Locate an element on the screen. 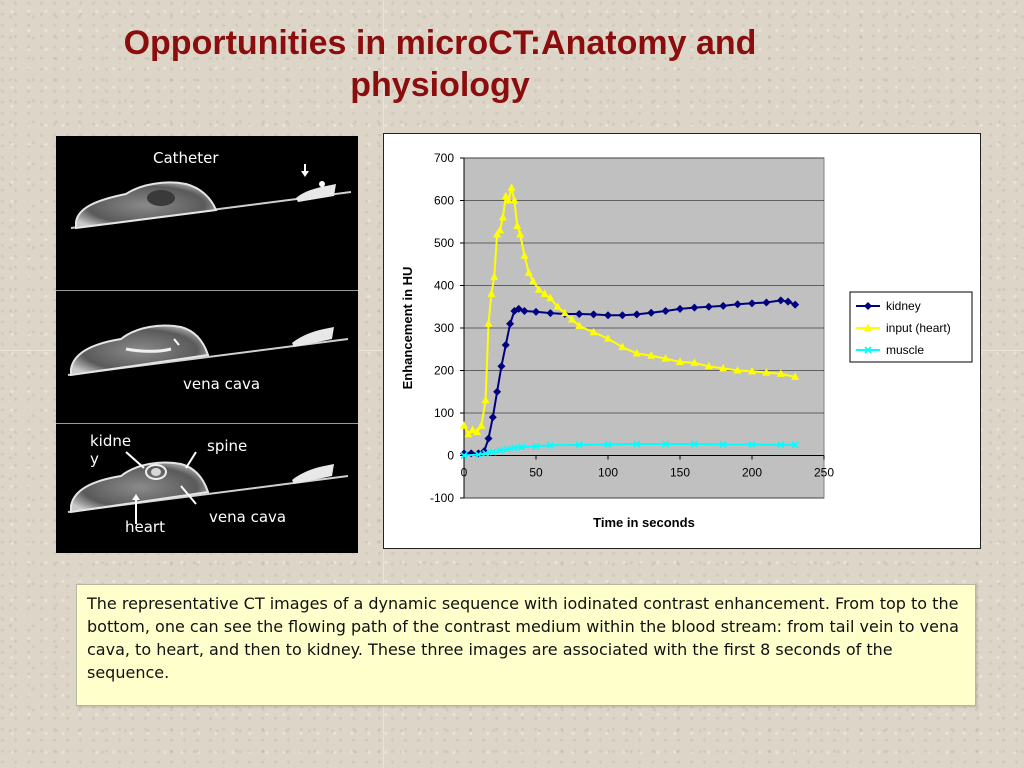 Image resolution: width=1024 pixels, height=768 pixels. heart-label: heart is located at coordinates (145, 527).